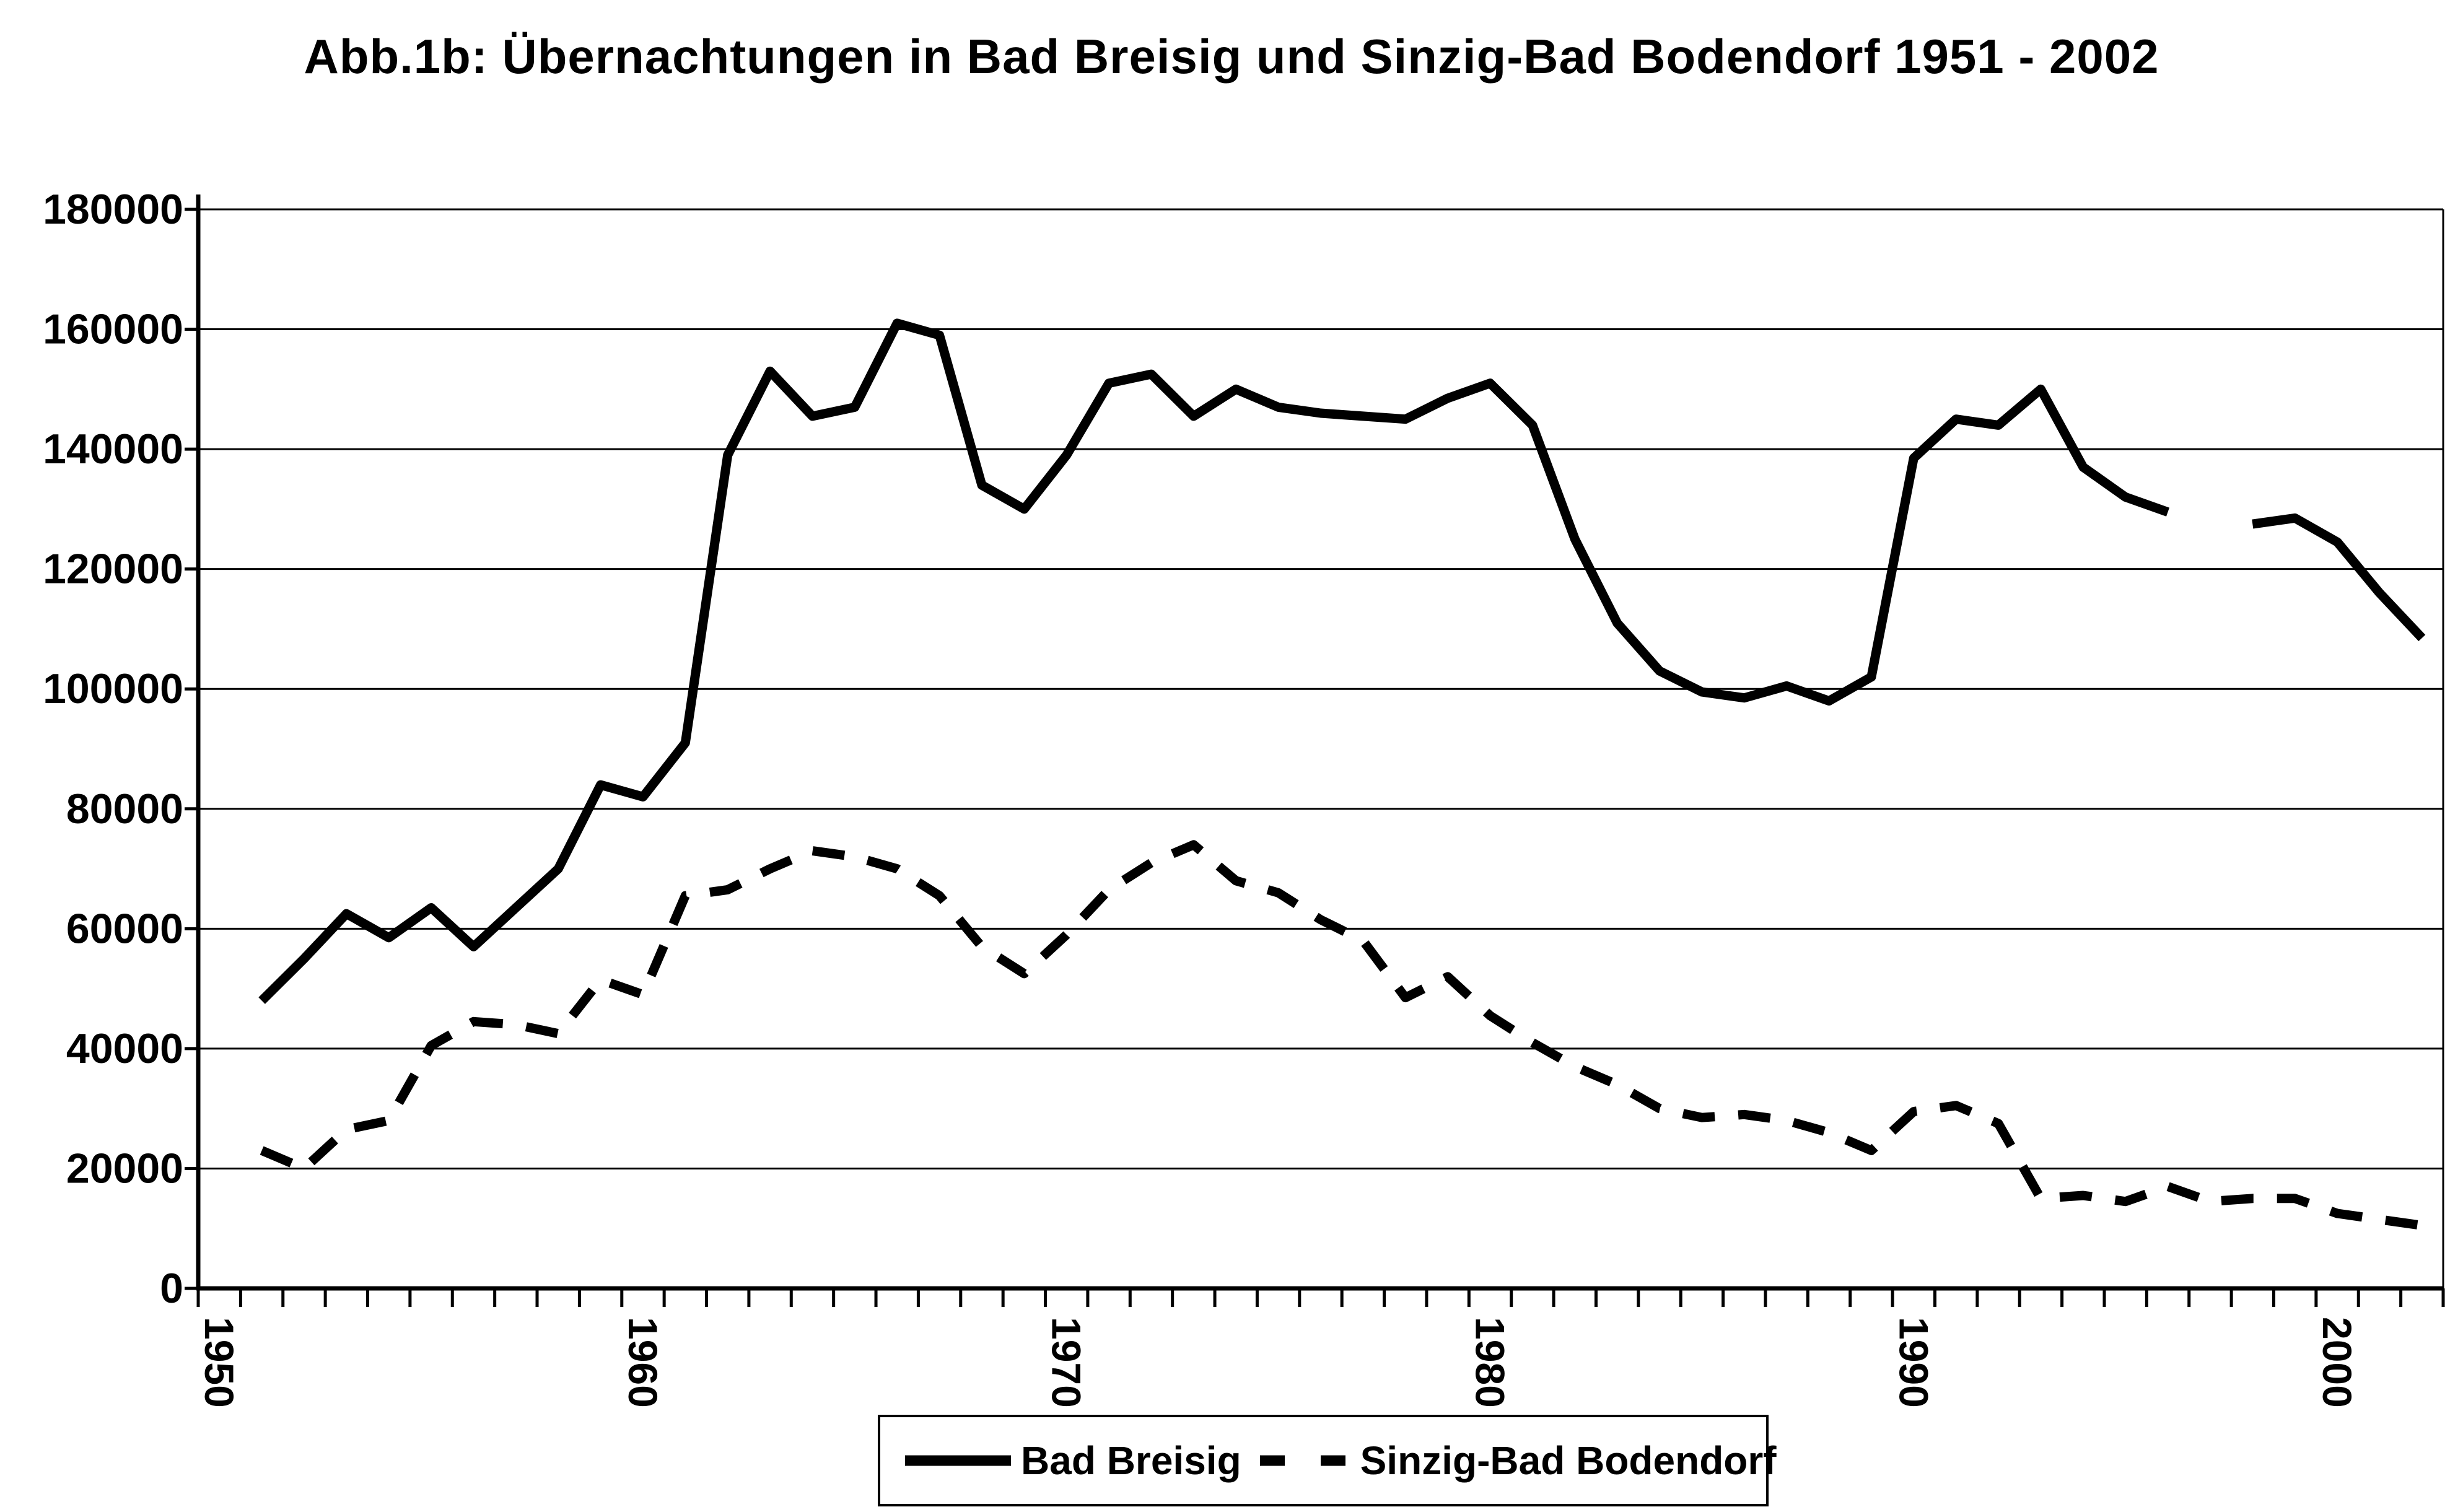 The height and width of the screenshot is (1512, 2463). I want to click on x-tick-label: 1960, so click(643, 1362).